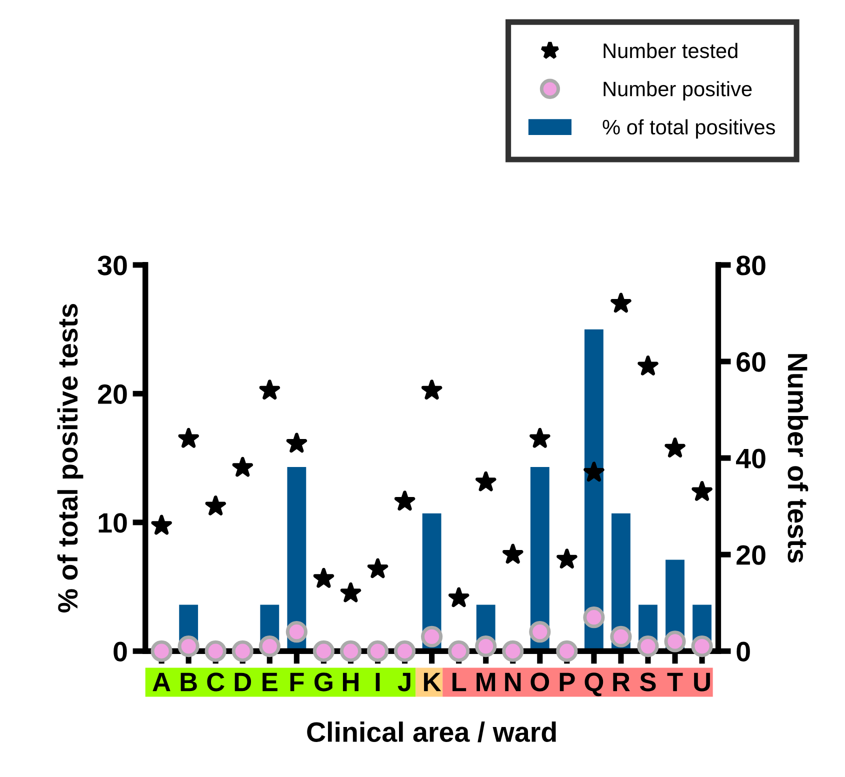 The image size is (845, 777). I want to click on x-tick-label: U, so click(702, 682).